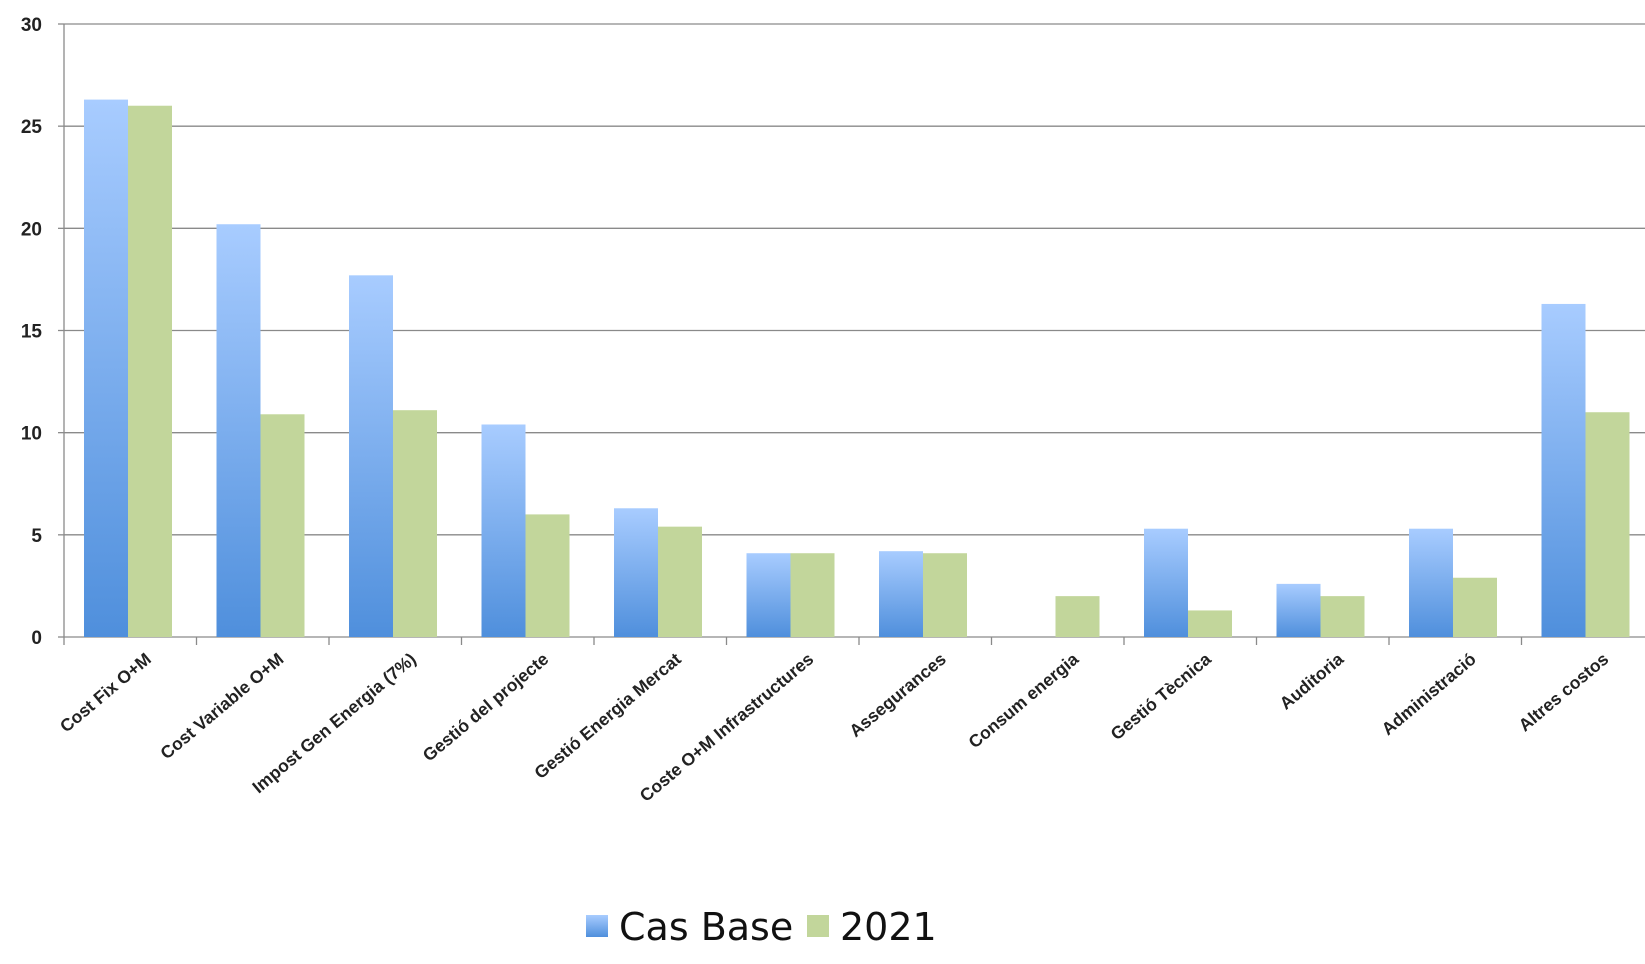  Describe the element at coordinates (1312, 681) in the screenshot. I see `x-category-label: Auditoria` at that location.